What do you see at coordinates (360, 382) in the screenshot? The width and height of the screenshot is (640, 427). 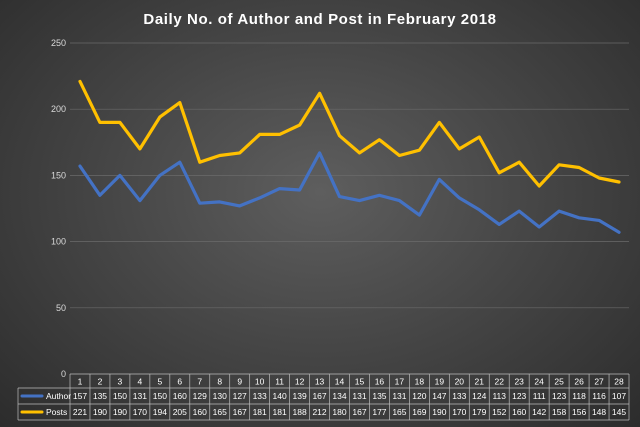 I see `x-tick-label: 15` at bounding box center [360, 382].